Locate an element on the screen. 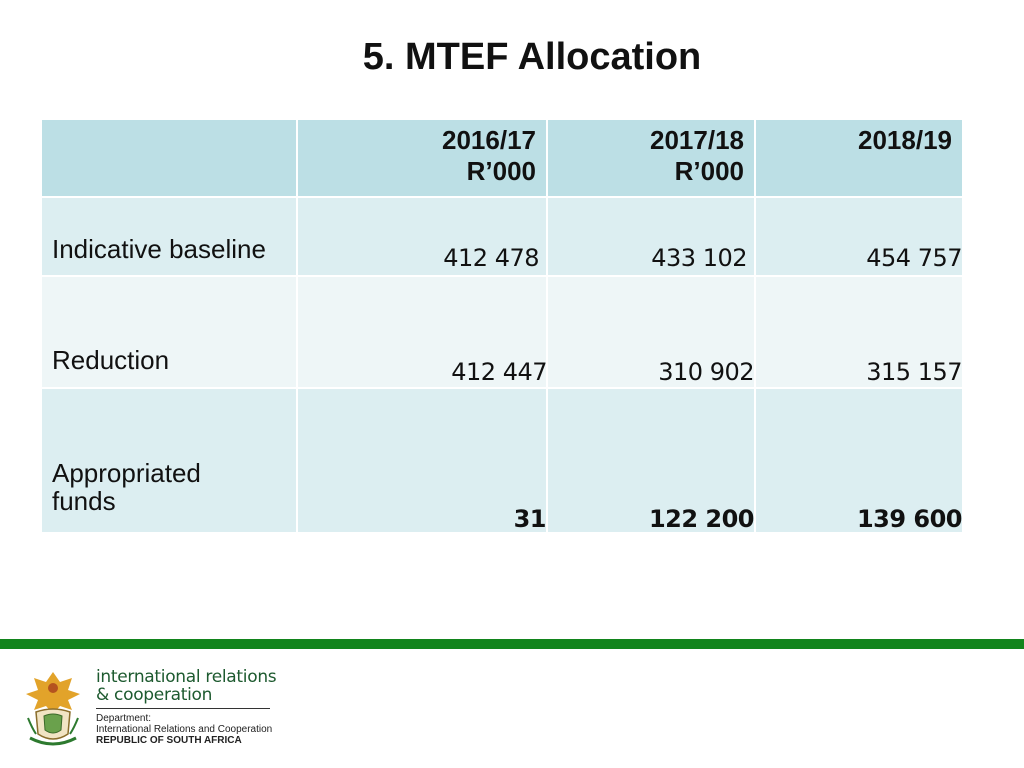 The image size is (1024, 768). header-corner-cell is located at coordinates (169, 158).